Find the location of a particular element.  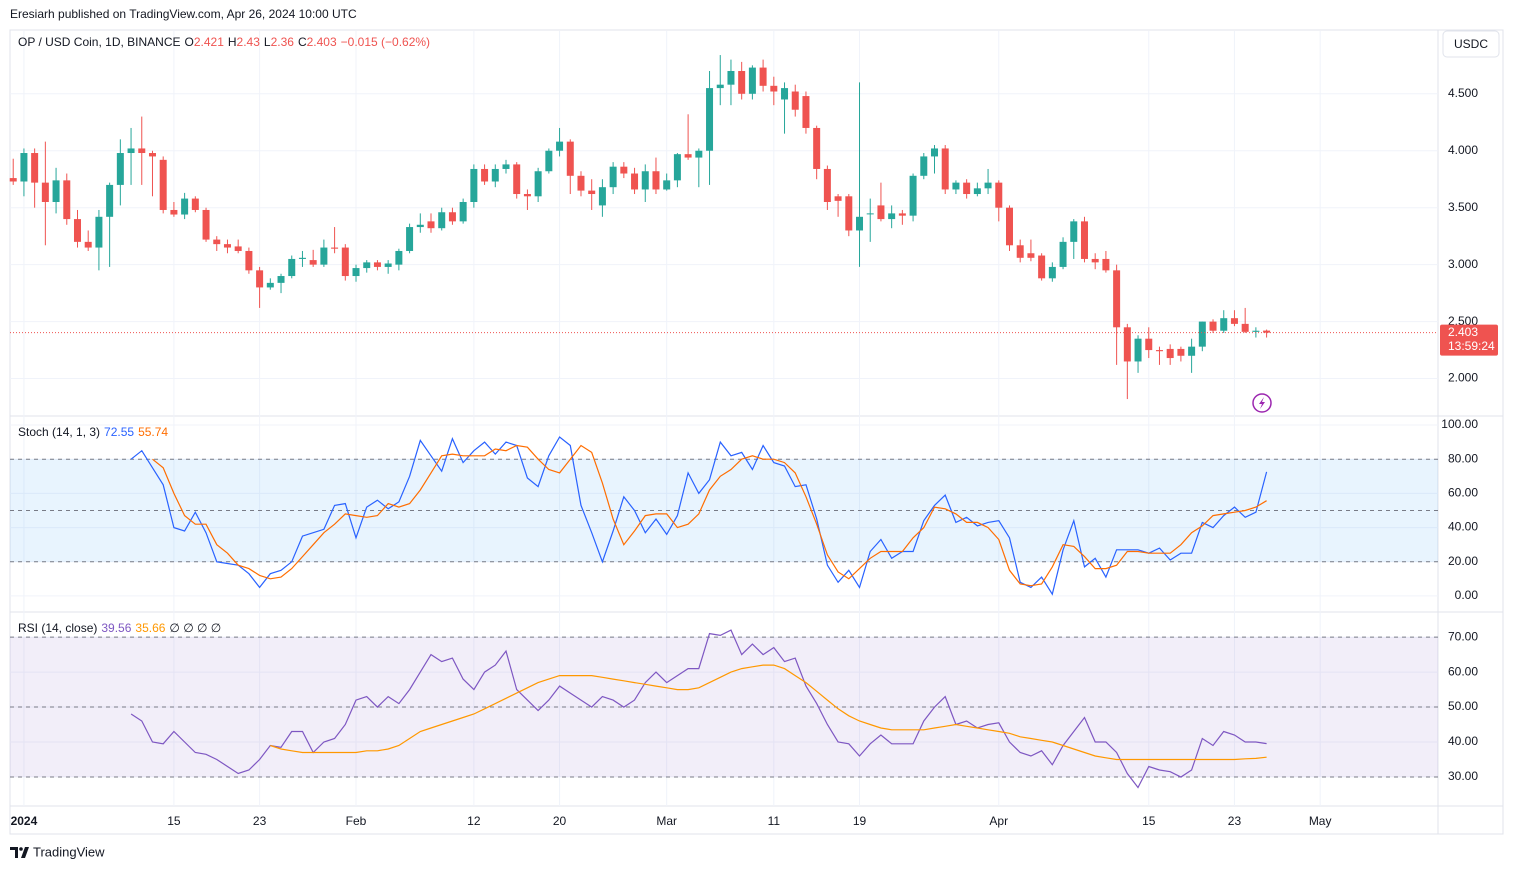

x-tick-label: Apr is located at coordinates (998, 821).